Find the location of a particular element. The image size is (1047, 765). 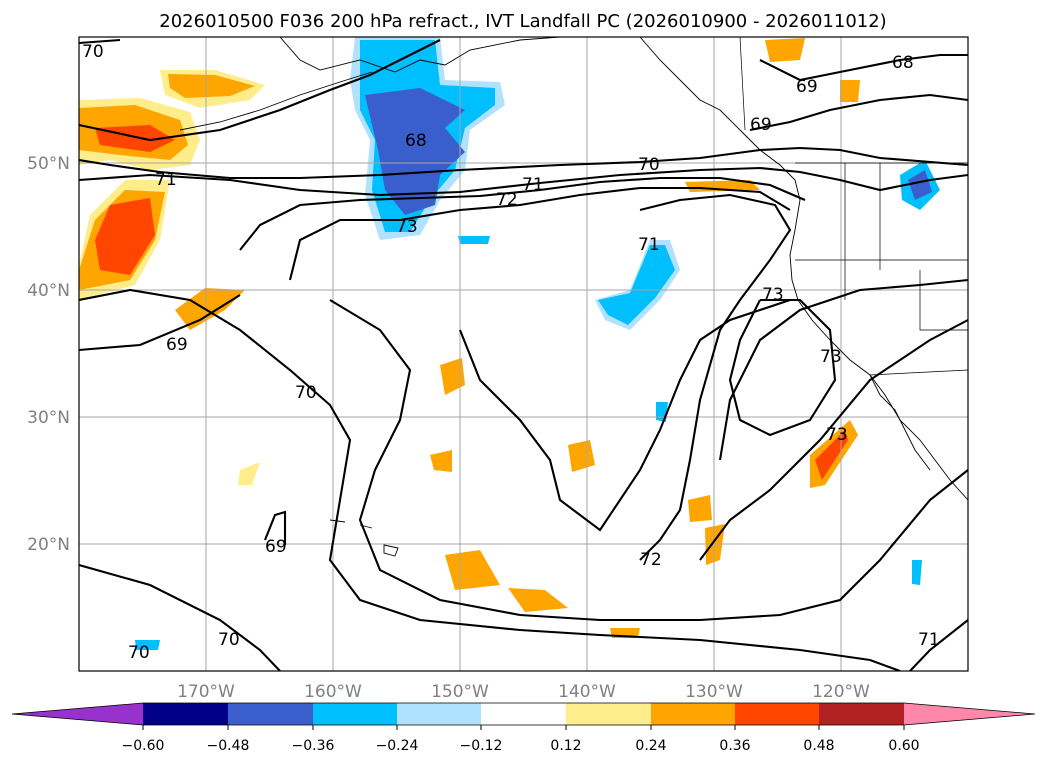

contour-71-outer is located at coordinates (833, 440).